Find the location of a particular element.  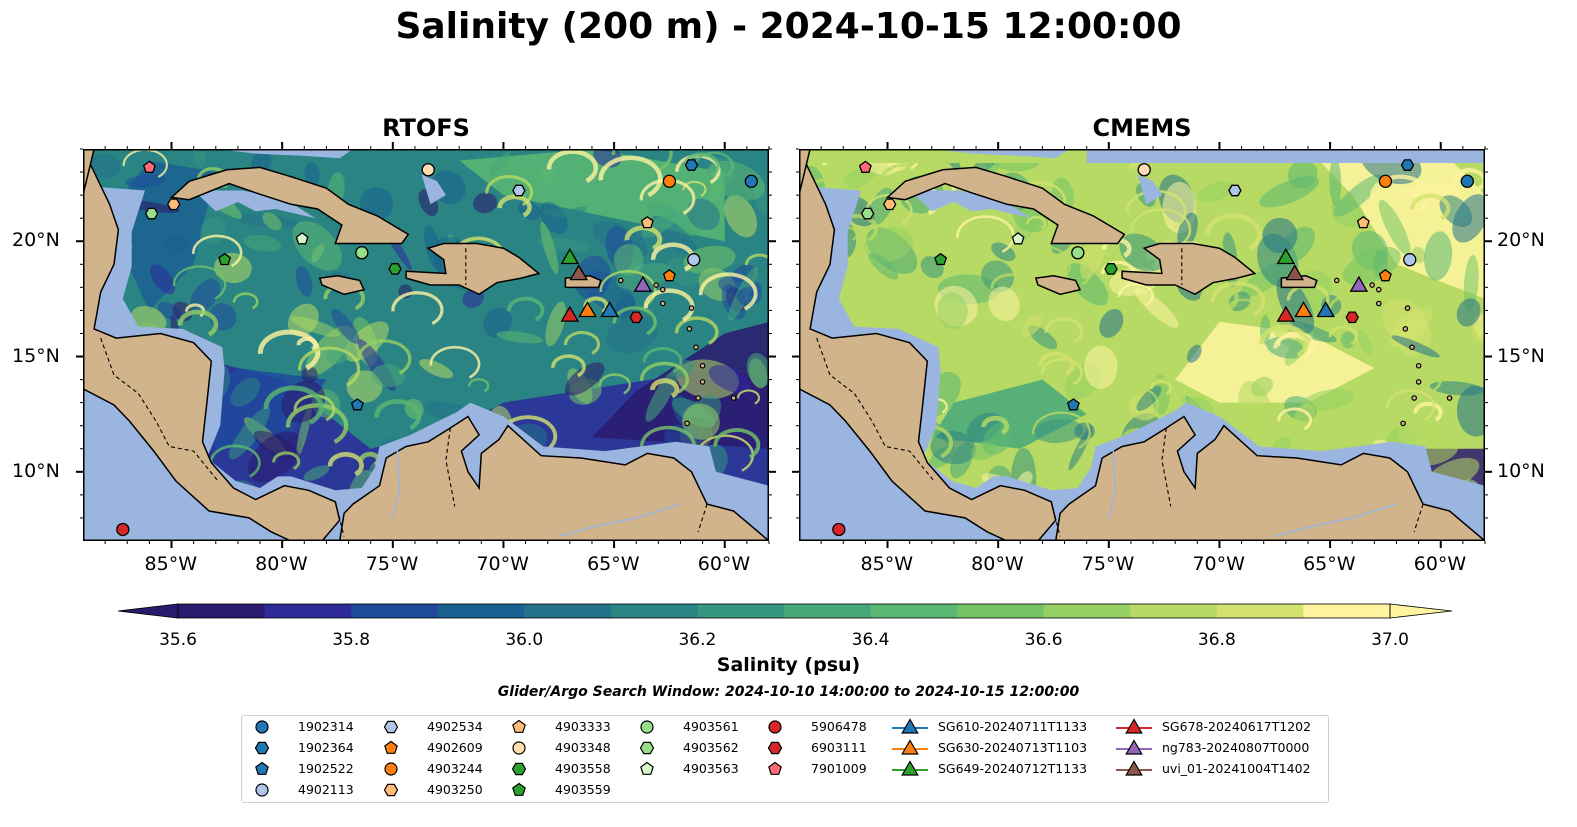

colorbar-extend-high is located at coordinates (1420, 611).